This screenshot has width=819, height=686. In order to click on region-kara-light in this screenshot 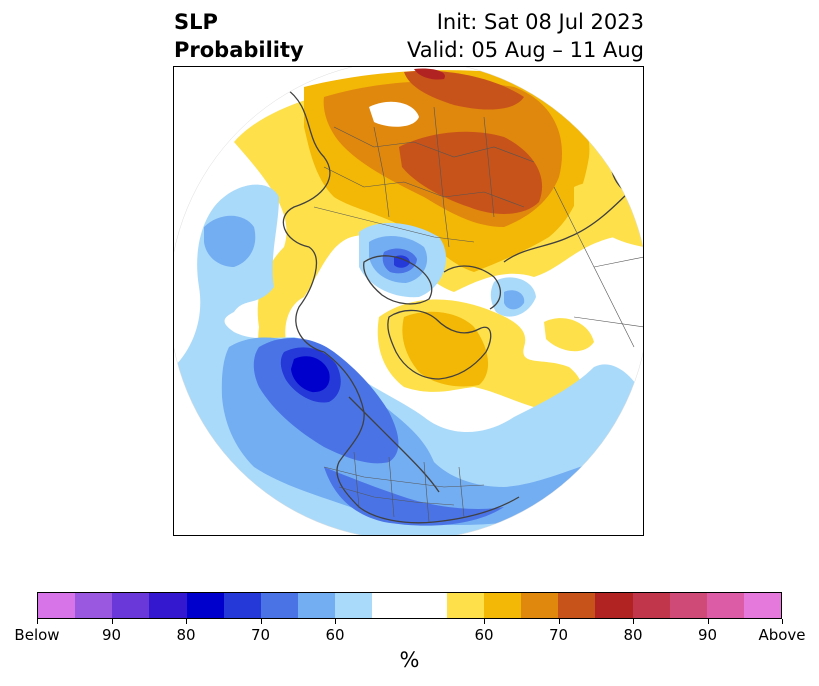, I will do `click(394, 114)`.